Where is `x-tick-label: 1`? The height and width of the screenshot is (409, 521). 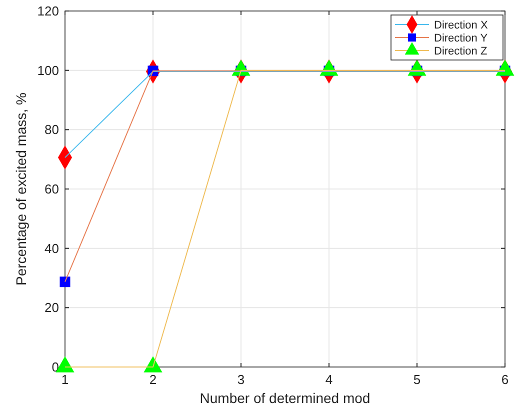
x-tick-label: 1 is located at coordinates (65, 379).